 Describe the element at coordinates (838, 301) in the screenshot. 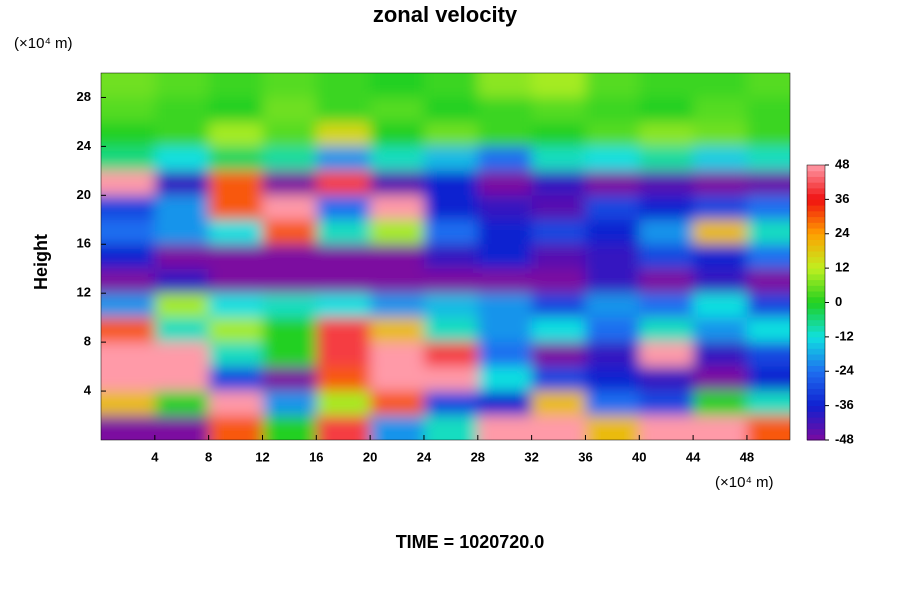

I see `colorbar-tick-label: 0` at that location.